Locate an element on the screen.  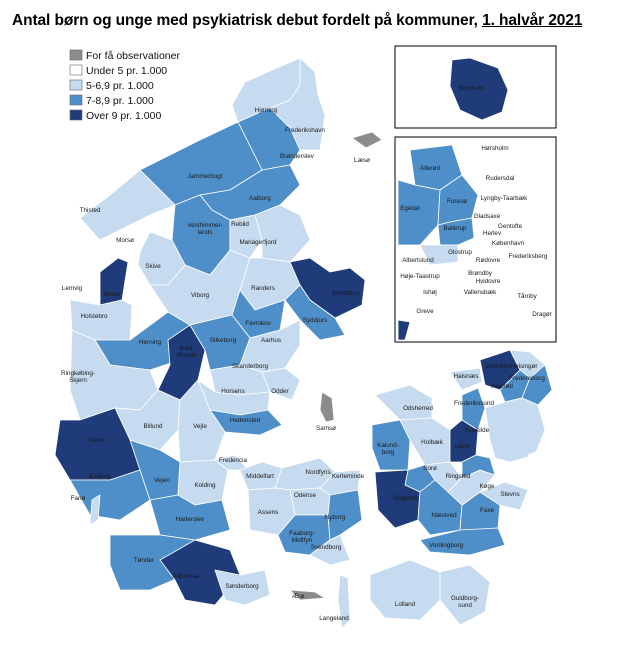
municipality-label: Ikast-Brande is located at coordinates (187, 352).